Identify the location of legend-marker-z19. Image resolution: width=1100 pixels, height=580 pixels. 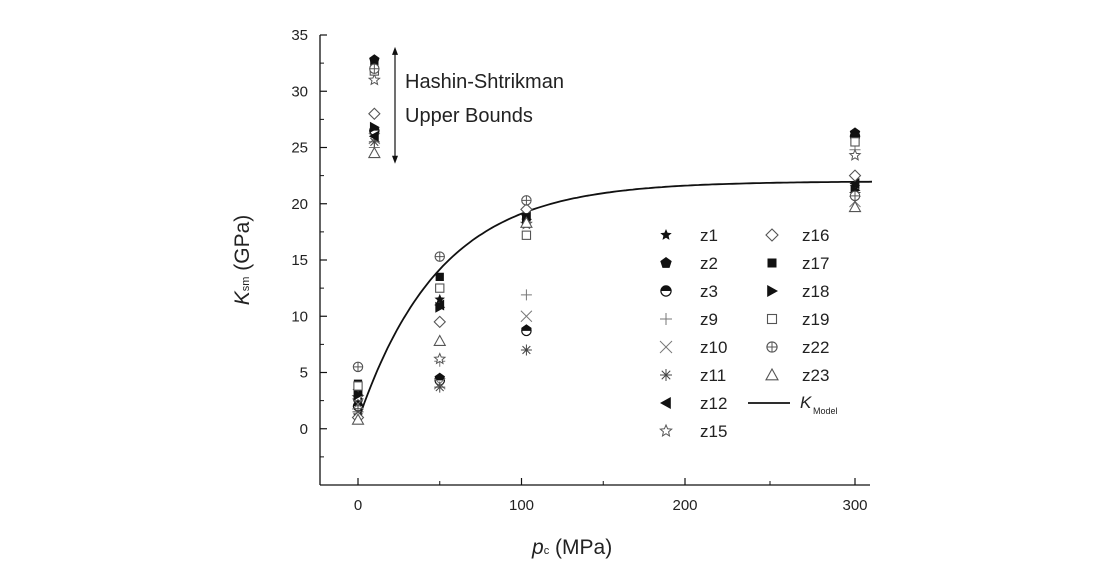
(772, 319).